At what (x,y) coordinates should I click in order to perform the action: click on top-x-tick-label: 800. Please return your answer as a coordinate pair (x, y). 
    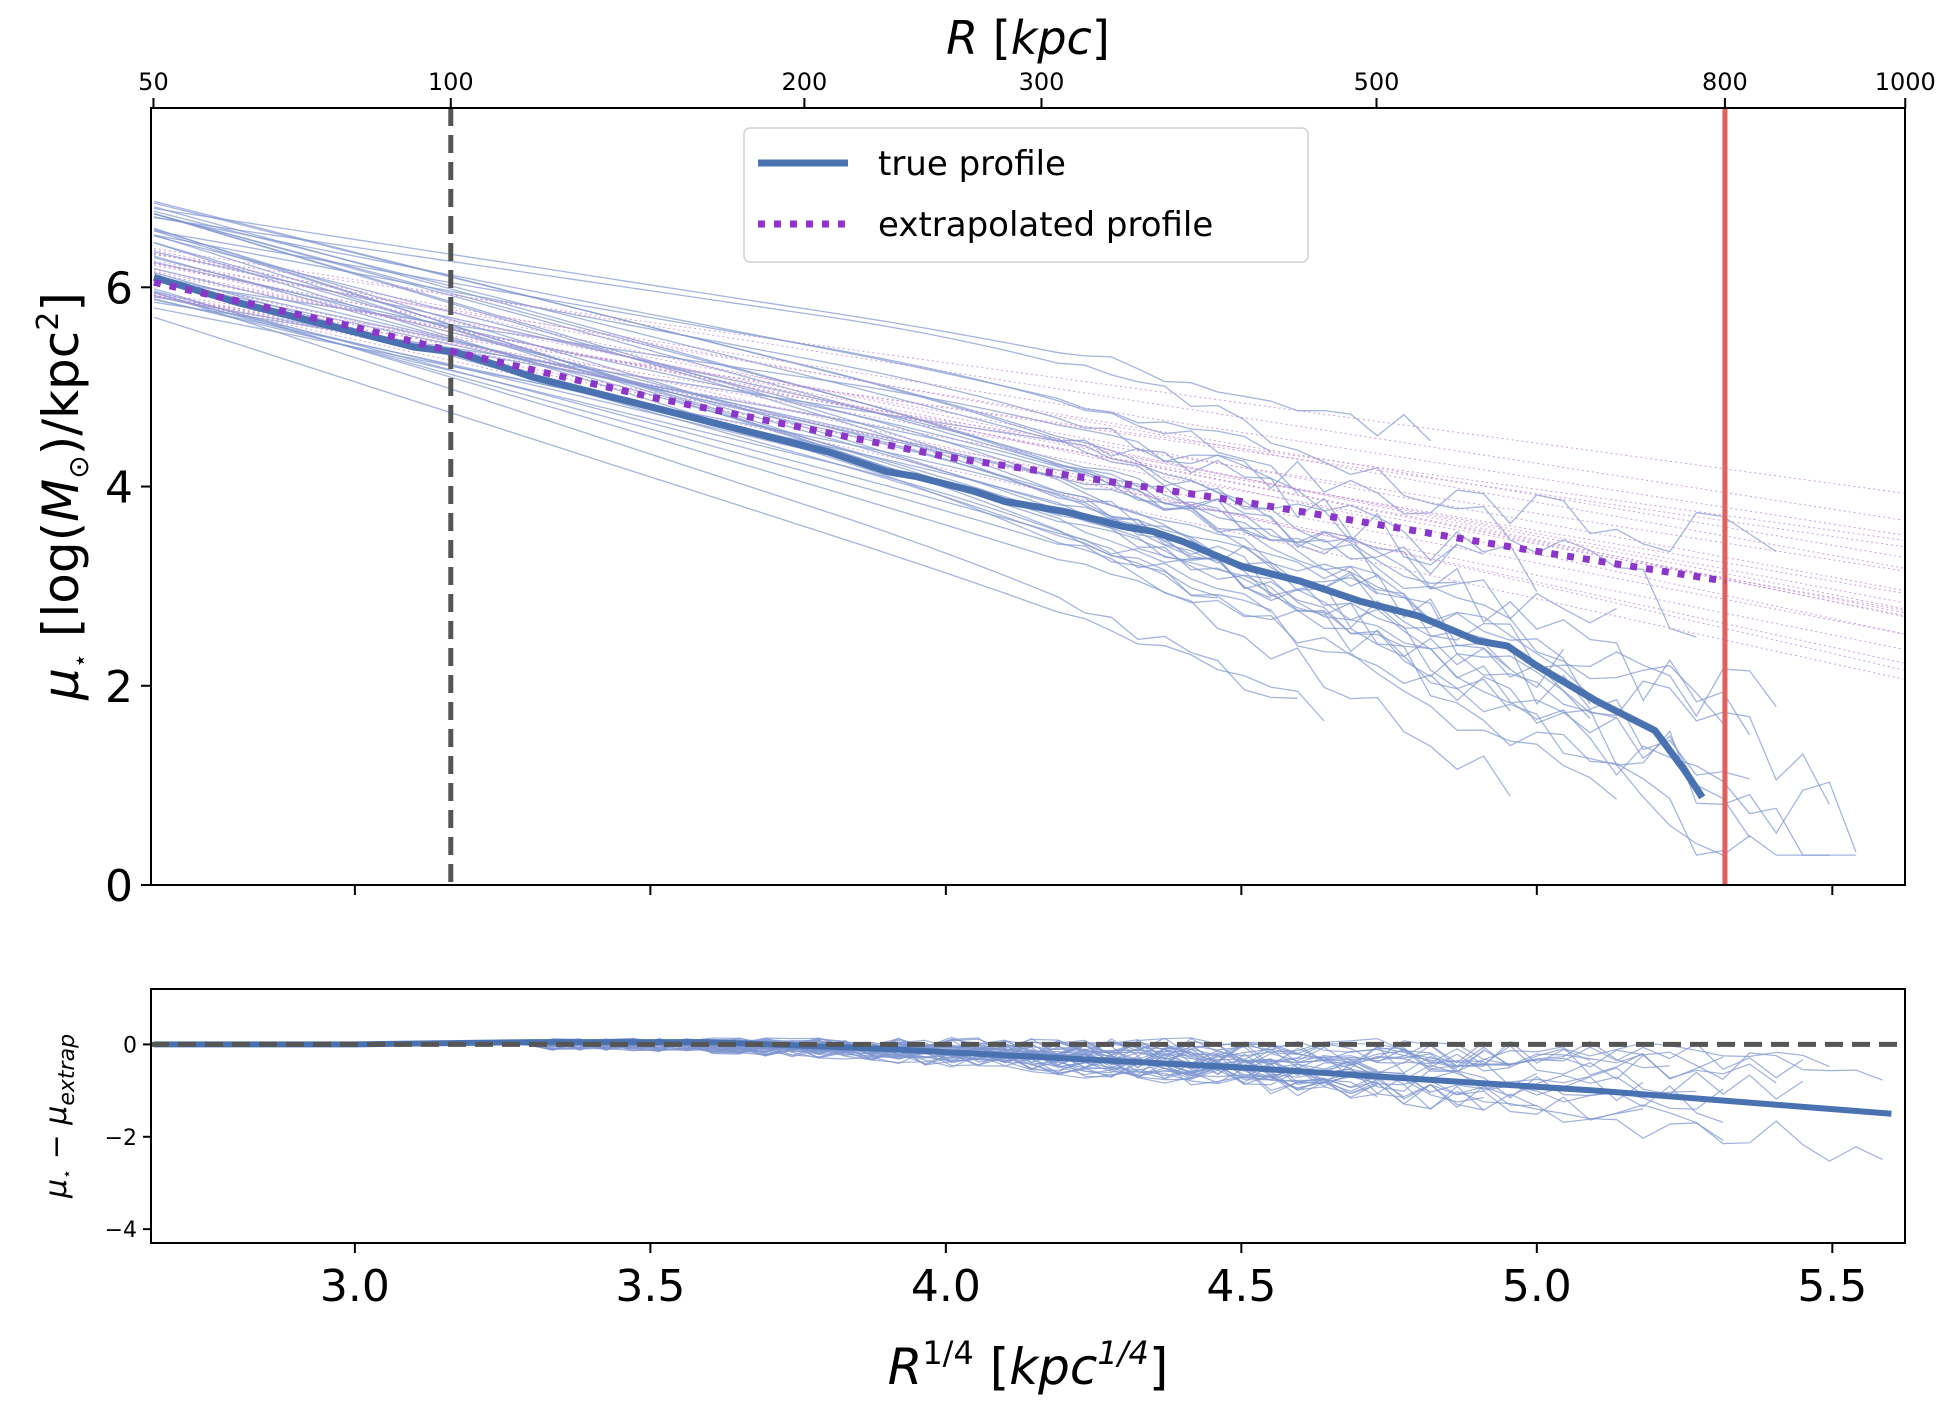
    Looking at the image, I should click on (1725, 82).